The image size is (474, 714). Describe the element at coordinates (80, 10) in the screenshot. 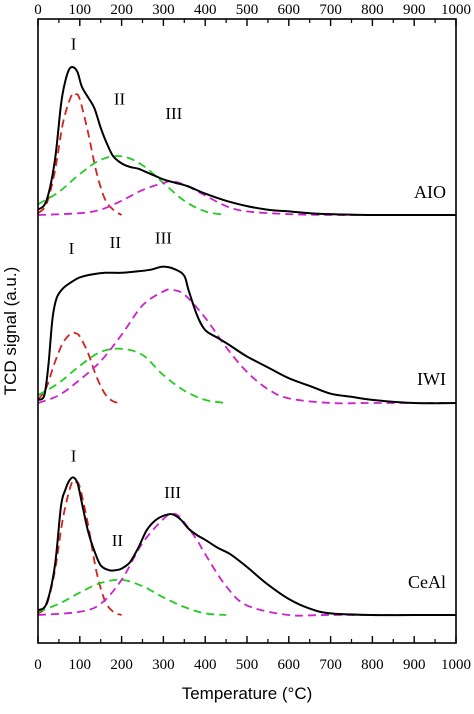

I see `top-tick-label-100: 100` at that location.